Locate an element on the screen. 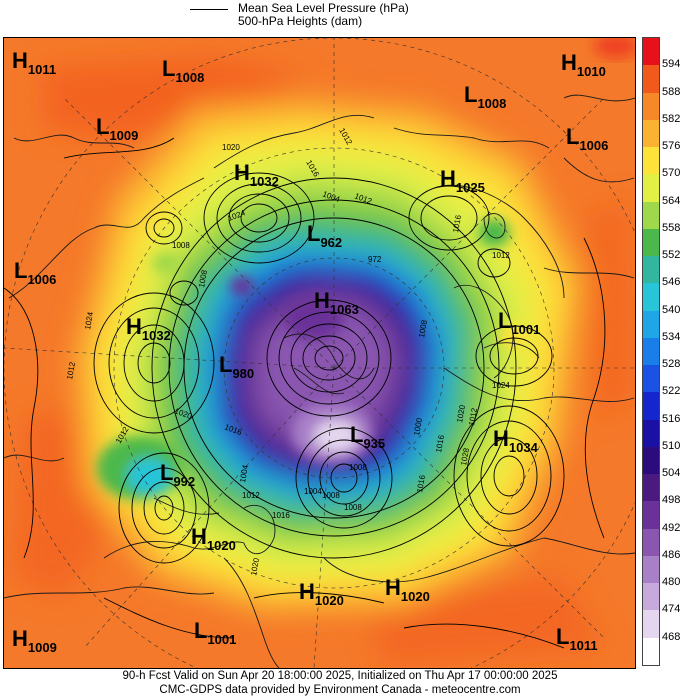  pressure-center: H1025 is located at coordinates (462, 180).